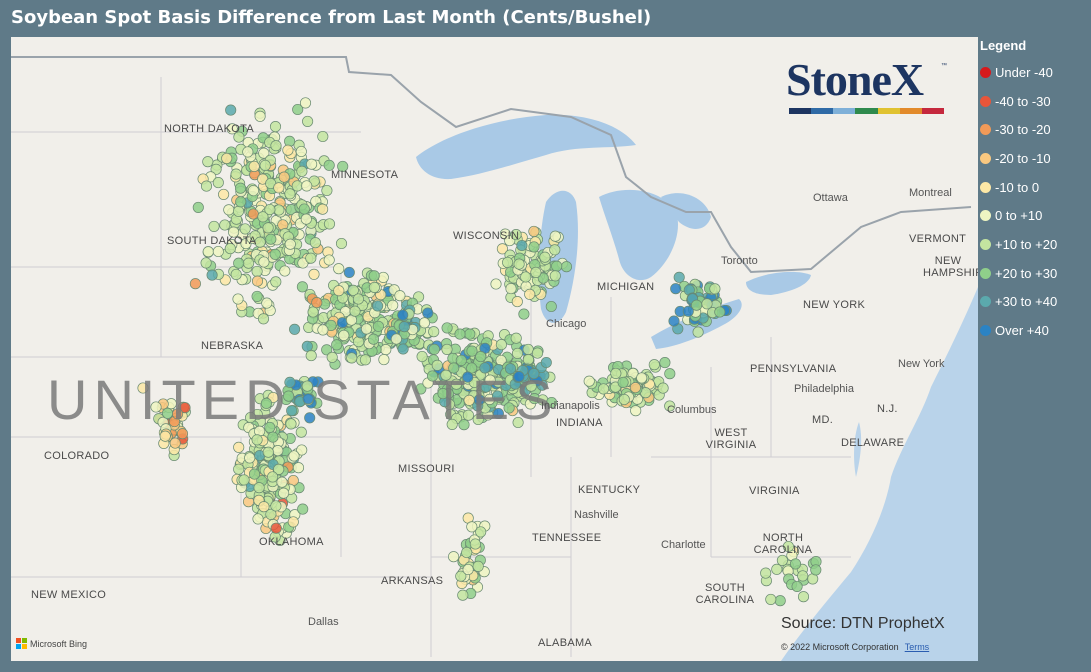 This screenshot has height=672, width=1091. I want to click on terms-link: Terms, so click(917, 647).